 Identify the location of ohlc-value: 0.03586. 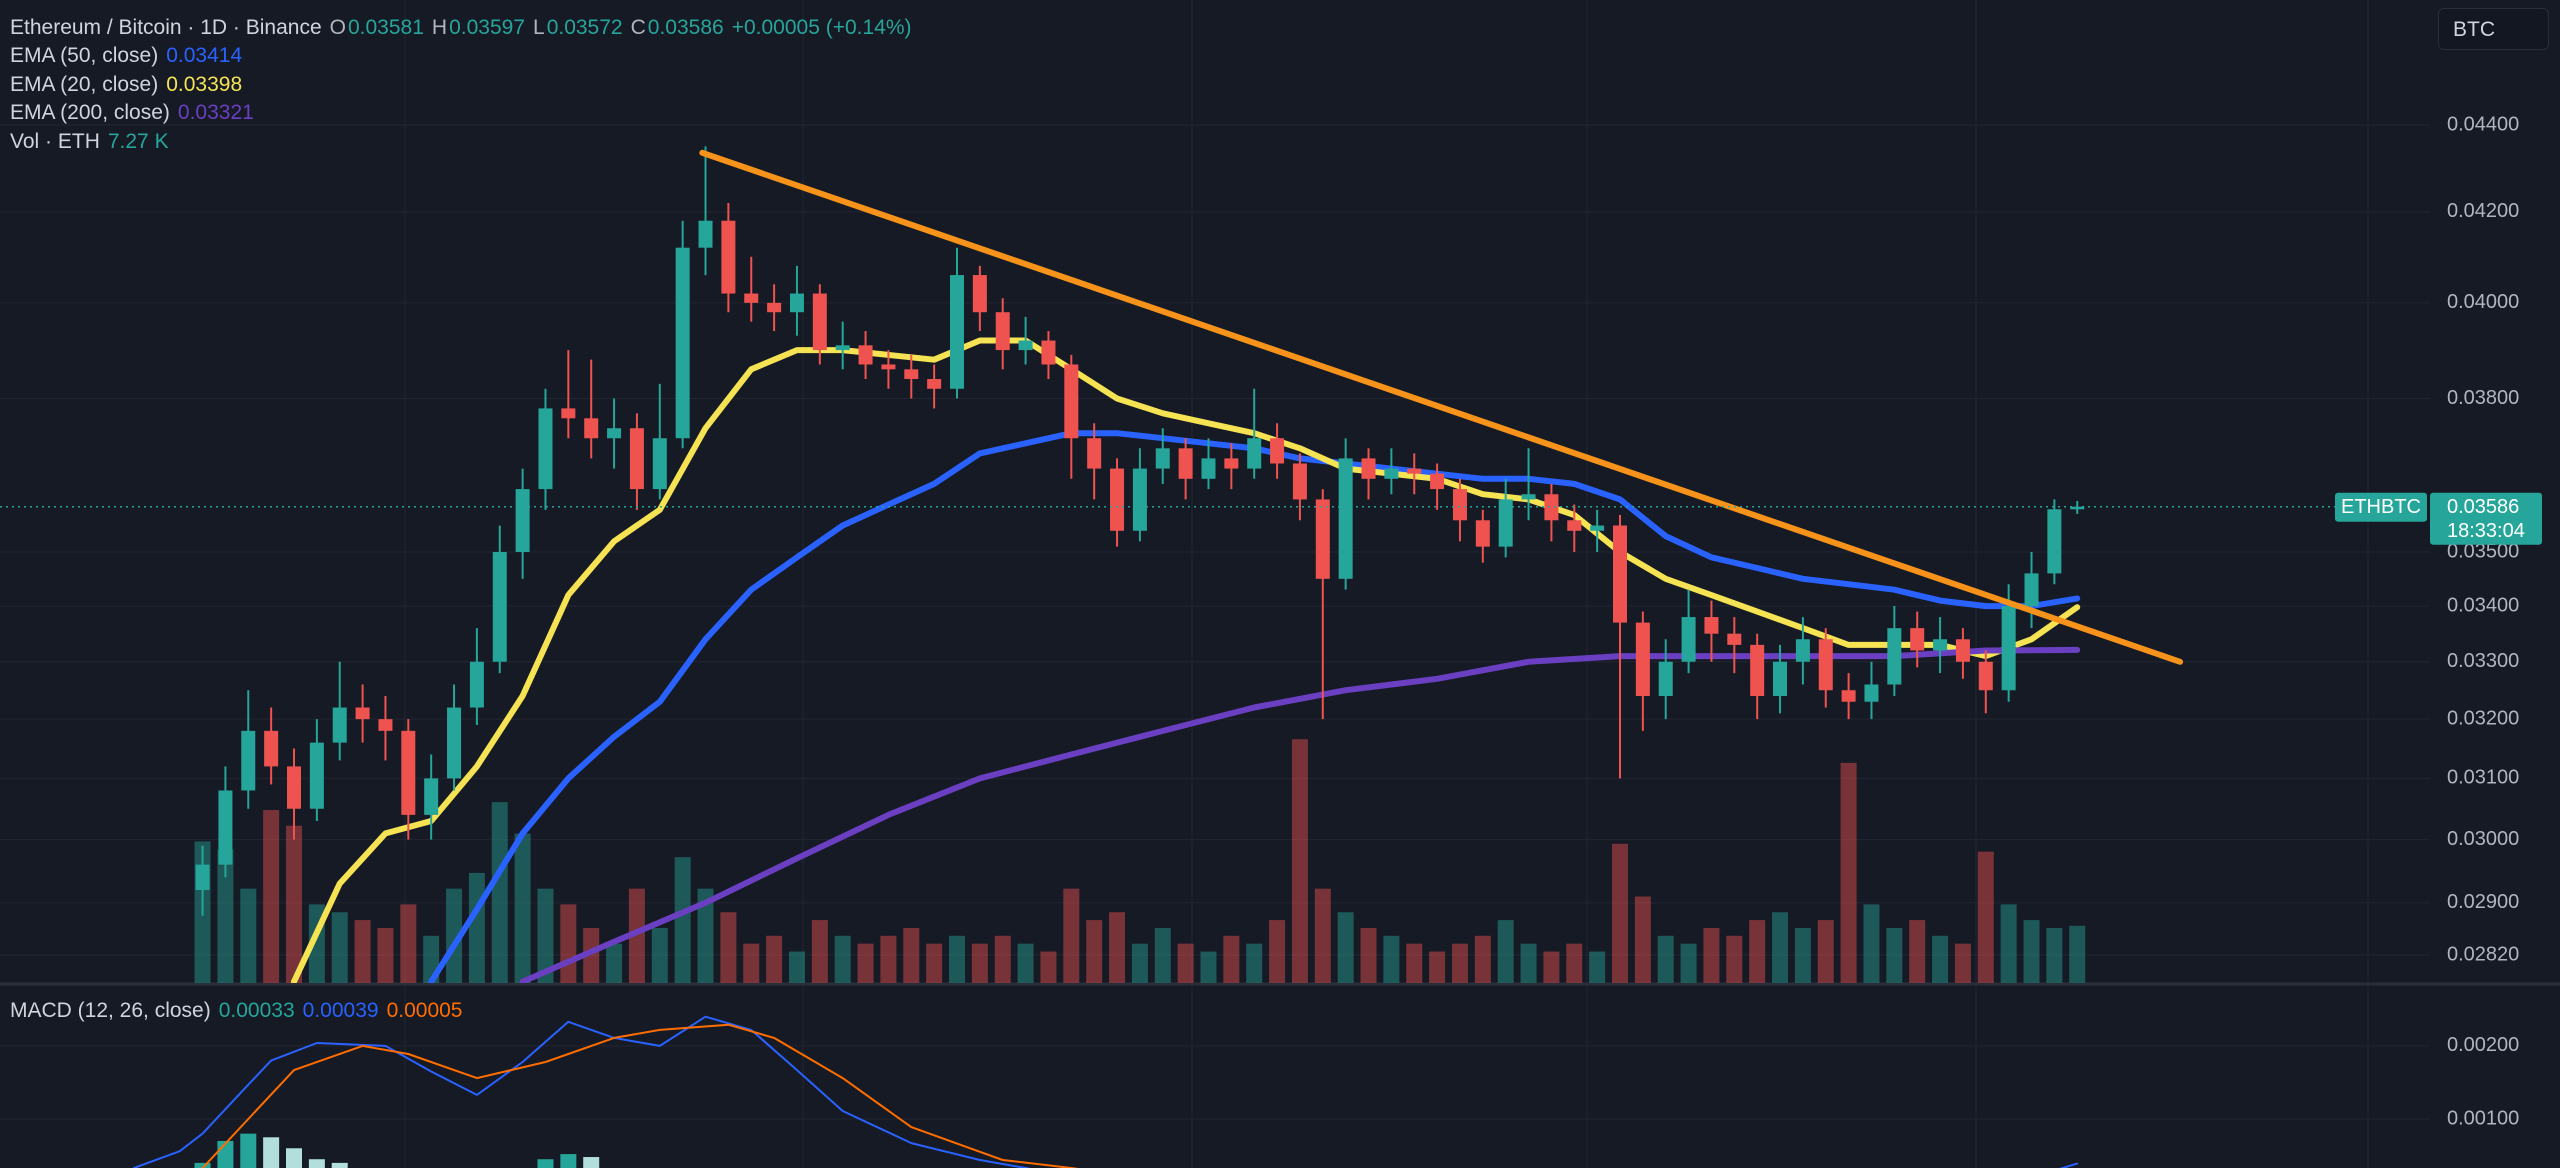
(685, 27).